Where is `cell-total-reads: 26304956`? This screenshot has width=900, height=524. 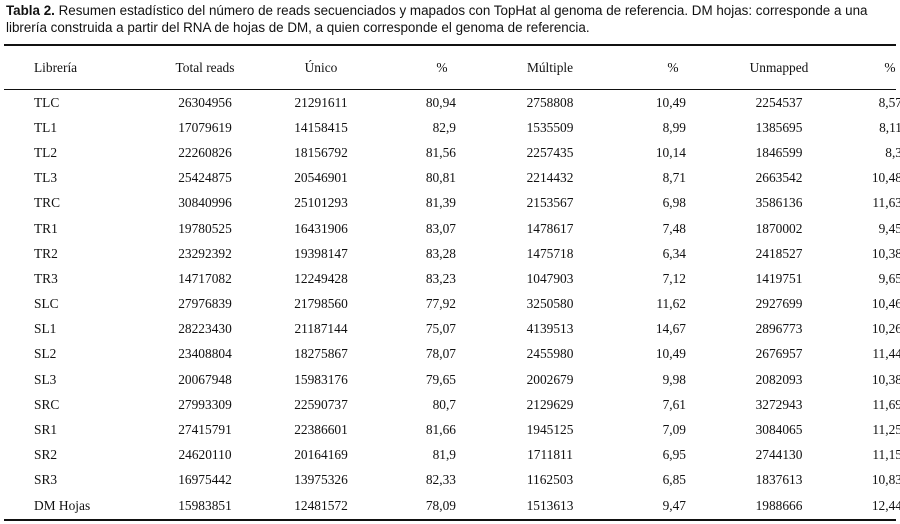
cell-total-reads: 26304956 is located at coordinates (205, 102).